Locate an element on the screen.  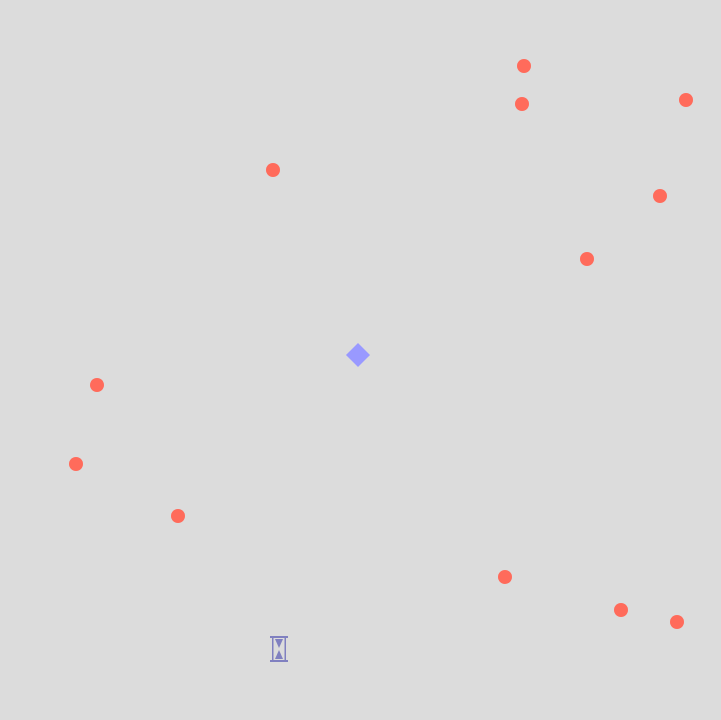
hourglass-icon is located at coordinates (279, 649).